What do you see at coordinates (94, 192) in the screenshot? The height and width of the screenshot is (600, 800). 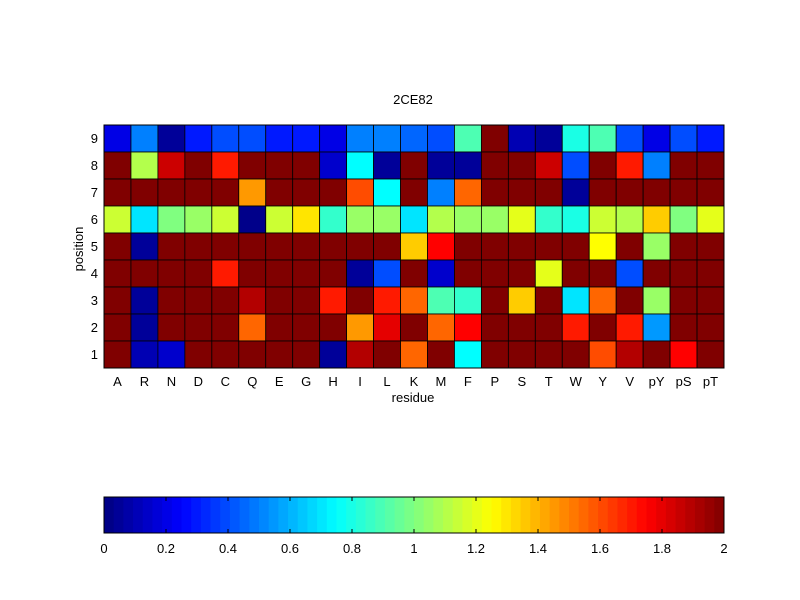 I see `y-tick-label: 7` at bounding box center [94, 192].